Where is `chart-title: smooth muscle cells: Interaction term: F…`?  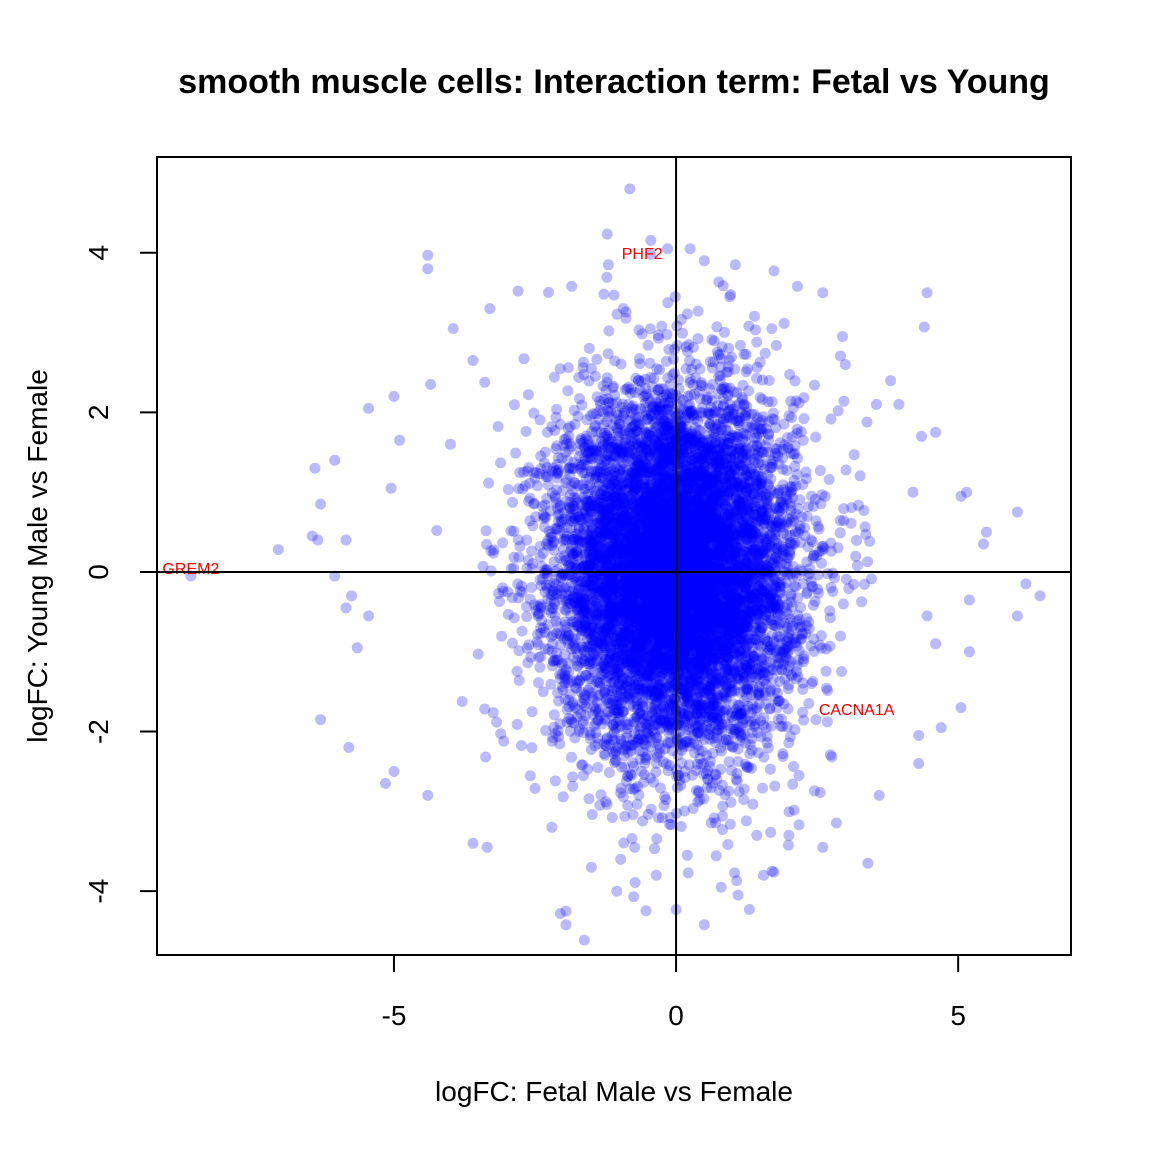 chart-title: smooth muscle cells: Interaction term: F… is located at coordinates (614, 82).